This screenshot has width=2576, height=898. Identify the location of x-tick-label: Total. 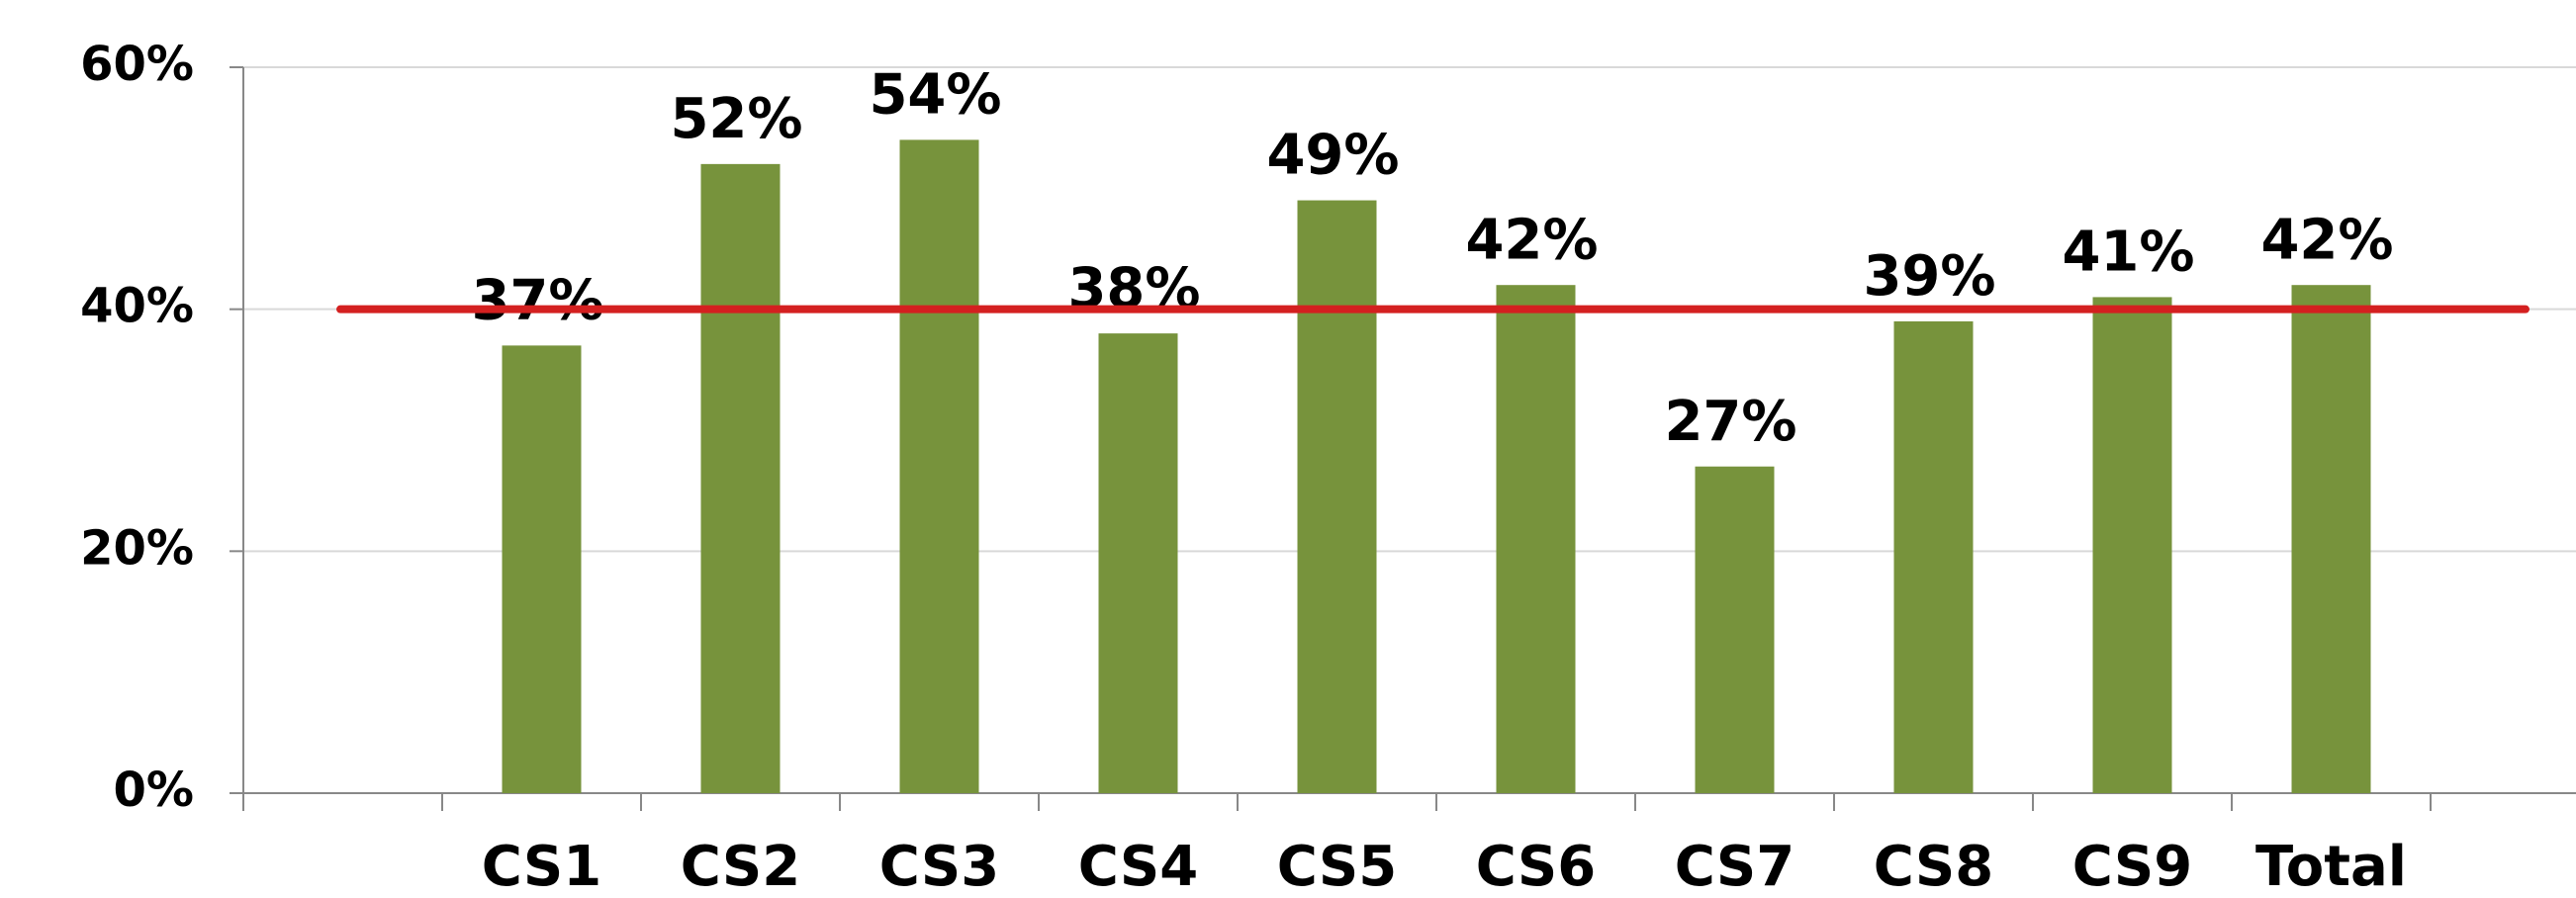
(2331, 867).